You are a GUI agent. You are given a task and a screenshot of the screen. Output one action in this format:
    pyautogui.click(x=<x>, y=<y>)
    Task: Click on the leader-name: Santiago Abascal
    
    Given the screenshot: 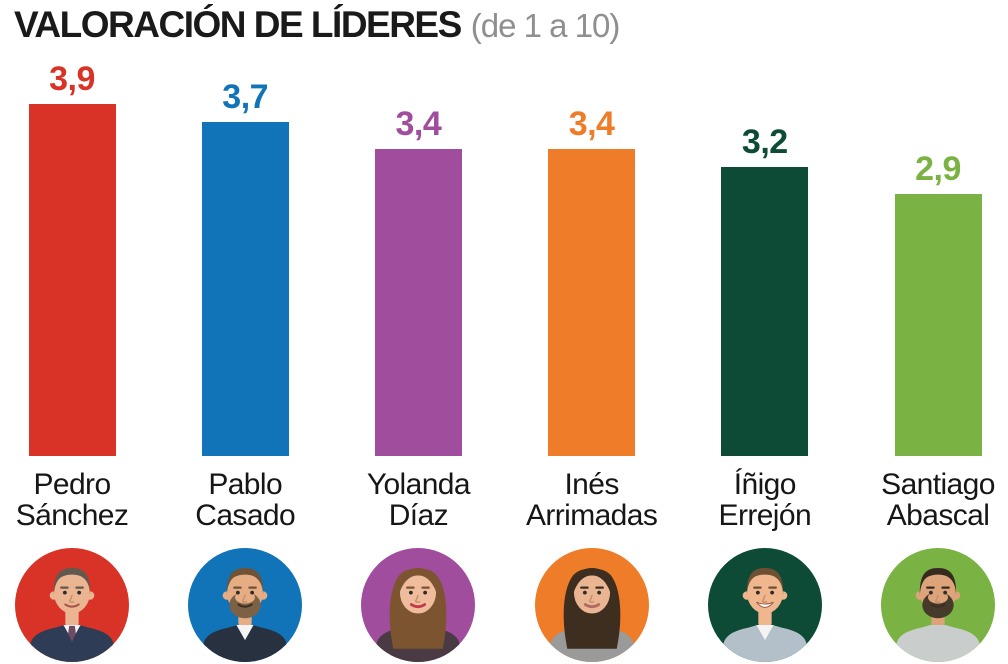 What is the action you would take?
    pyautogui.click(x=929, y=500)
    